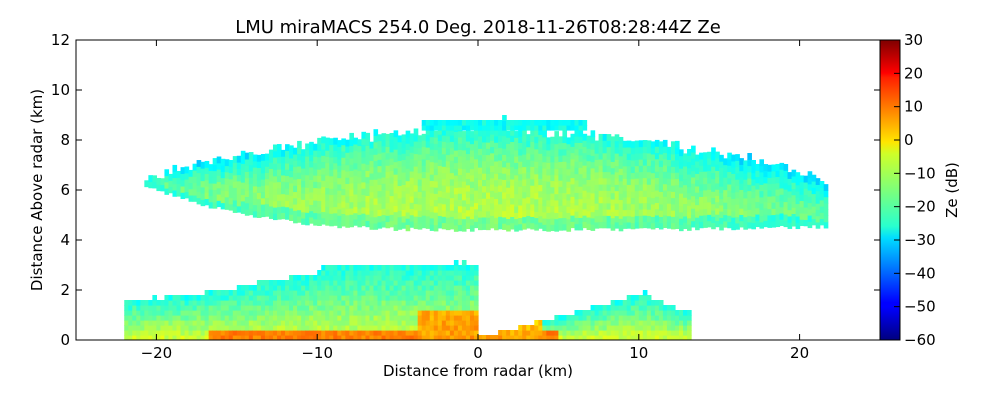 The height and width of the screenshot is (400, 1000). I want to click on y-axis-label: Distance Above radar (km), so click(37, 190).